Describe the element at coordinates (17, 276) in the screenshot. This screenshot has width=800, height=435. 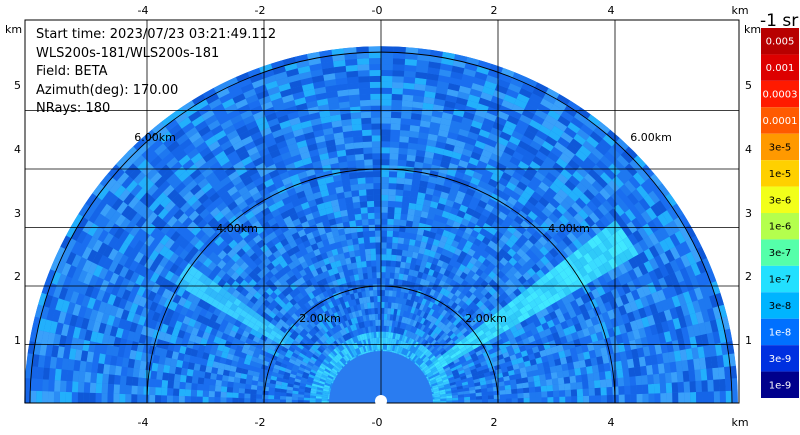
I see `y-tick-left-1: 2` at that location.